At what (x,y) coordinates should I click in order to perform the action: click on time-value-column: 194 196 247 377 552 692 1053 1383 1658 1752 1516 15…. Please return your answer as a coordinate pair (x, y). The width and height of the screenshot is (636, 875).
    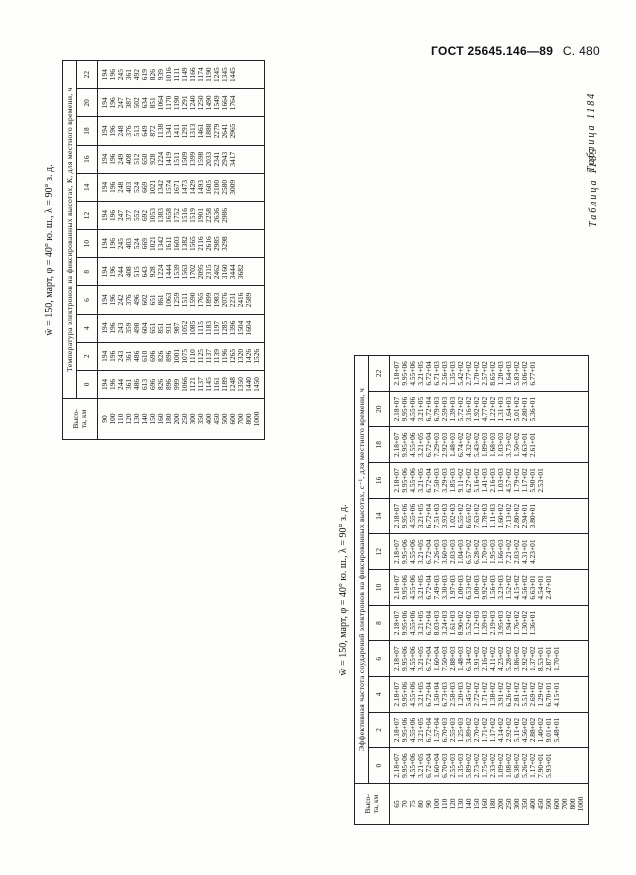
    Looking at the image, I should click on (181, 215).